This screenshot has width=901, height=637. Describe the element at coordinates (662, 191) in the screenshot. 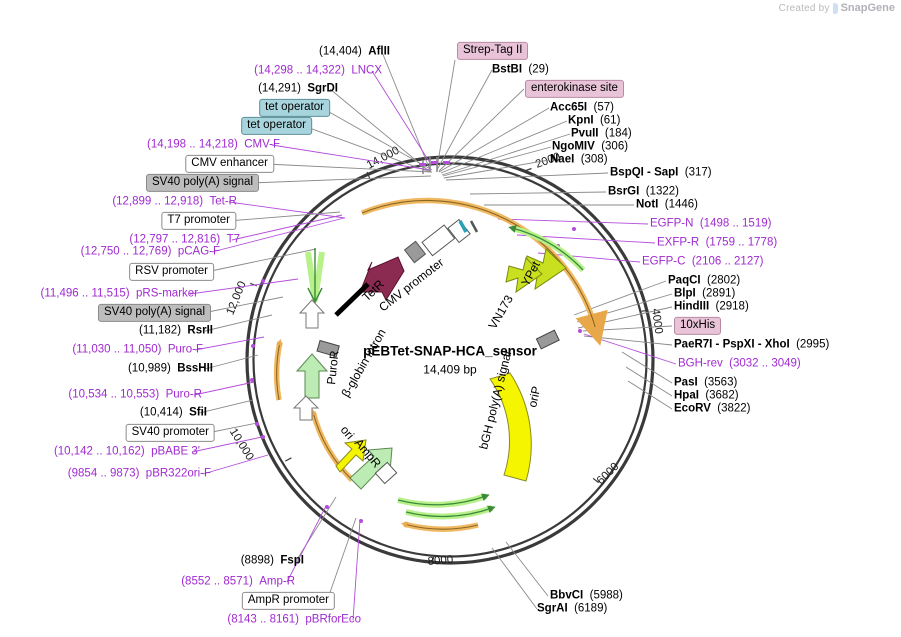

I see `label-position: (1322)` at that location.